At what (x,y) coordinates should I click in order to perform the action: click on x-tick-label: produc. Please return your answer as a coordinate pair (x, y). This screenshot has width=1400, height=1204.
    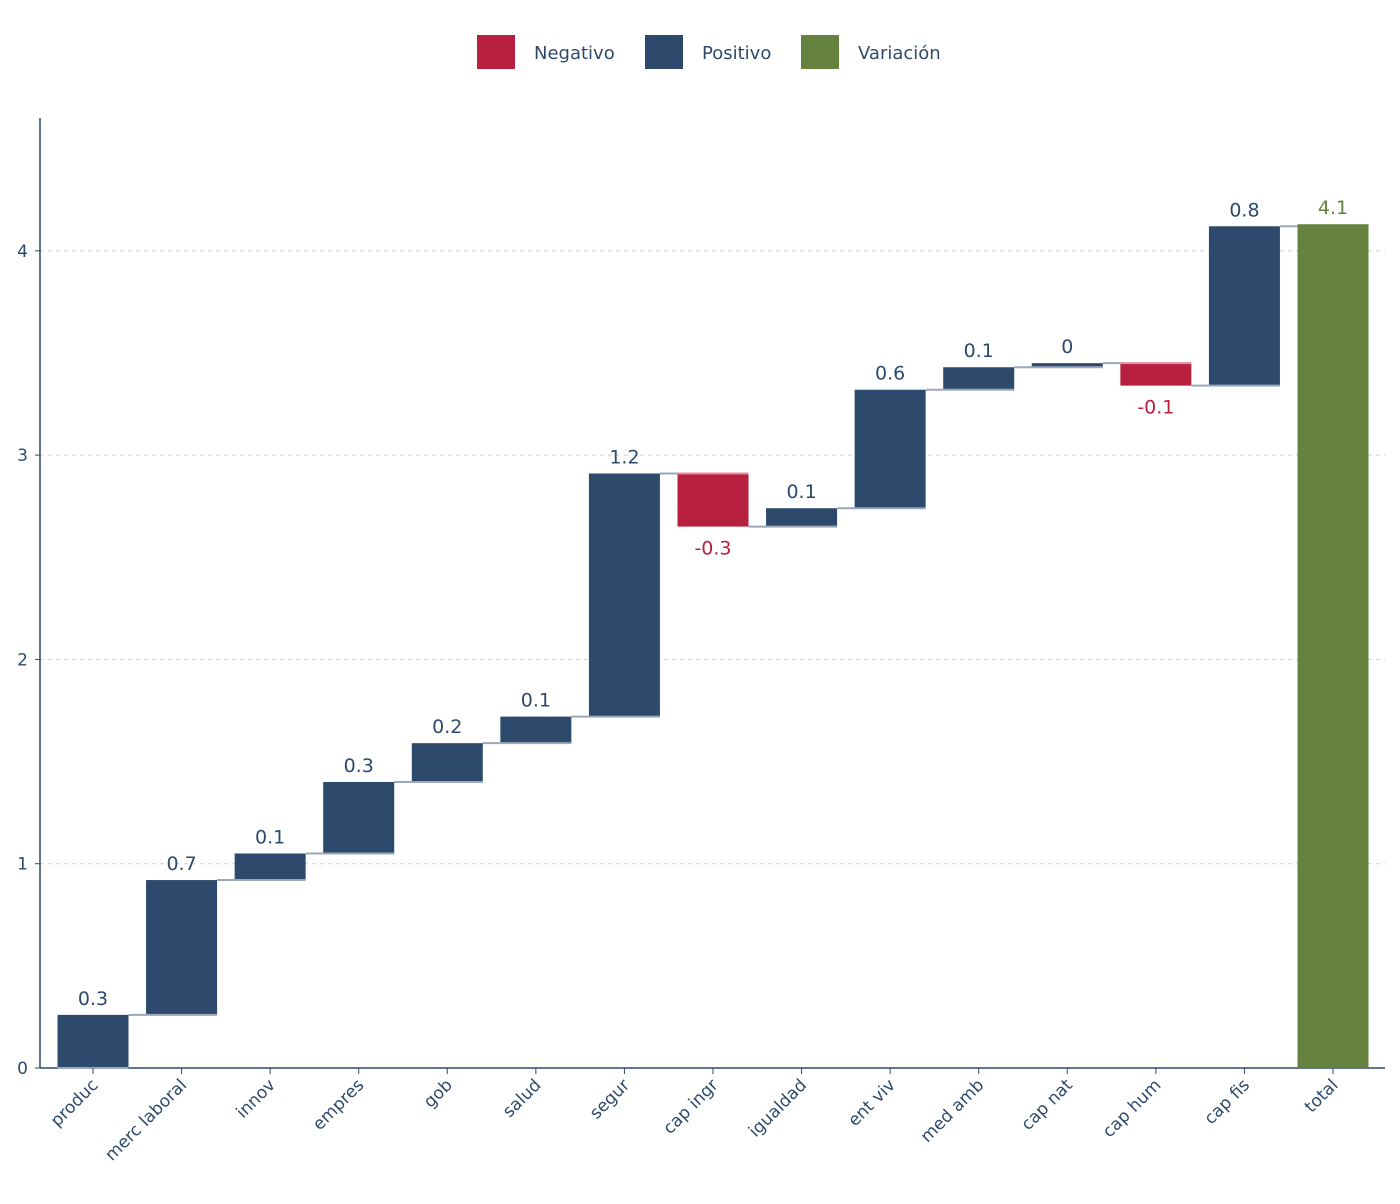
    Looking at the image, I should click on (75, 1103).